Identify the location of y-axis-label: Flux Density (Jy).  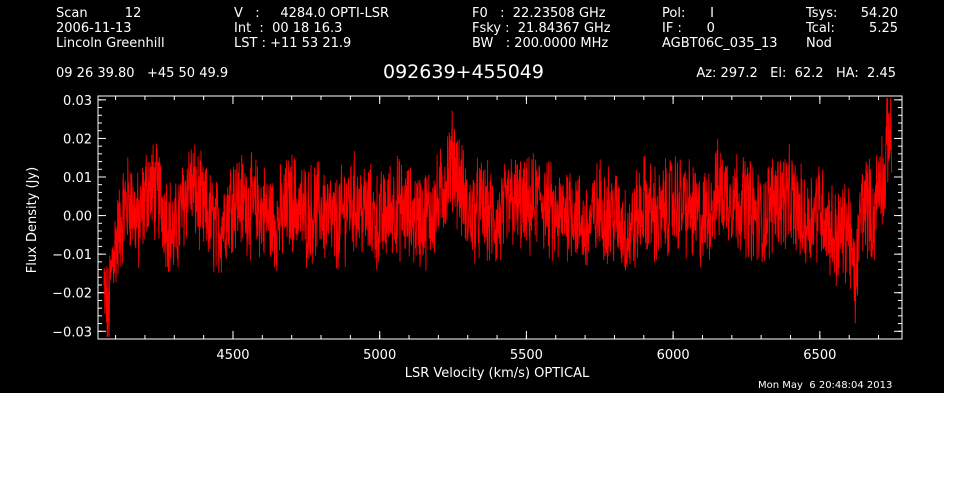
(32, 220).